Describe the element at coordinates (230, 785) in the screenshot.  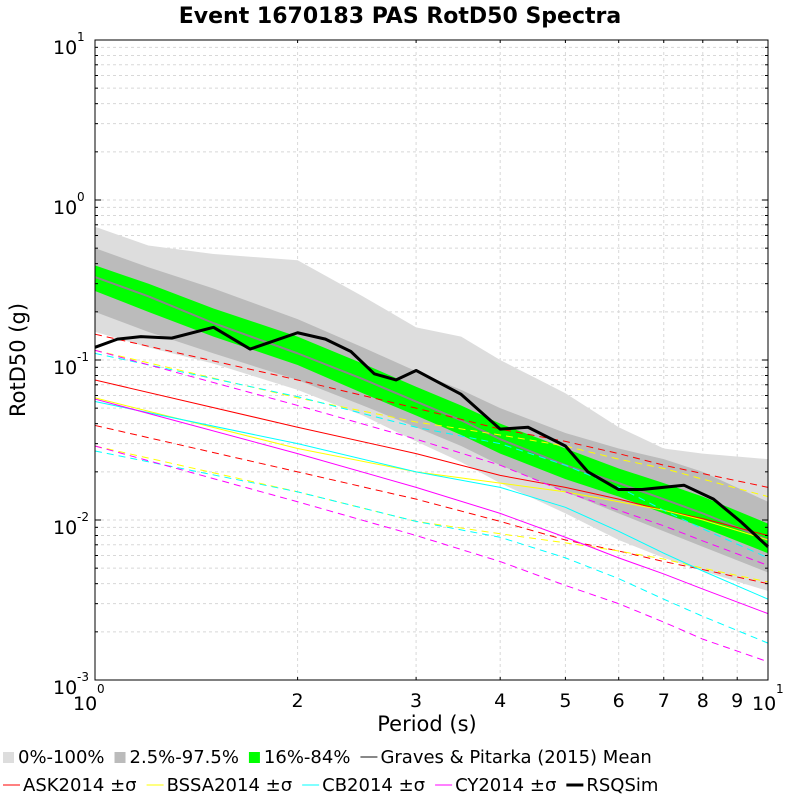
I see `legend-label: BSSA2014 ±σ` at that location.